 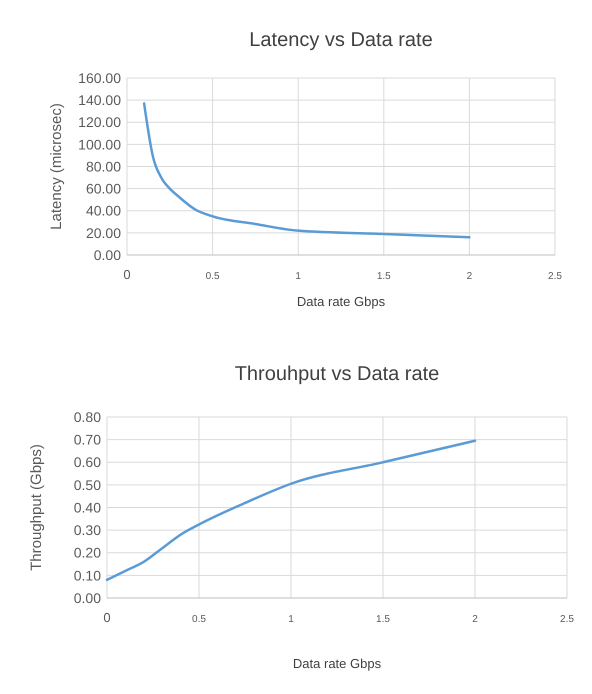 I want to click on y-tick-label: 80.00, so click(x=104, y=166).